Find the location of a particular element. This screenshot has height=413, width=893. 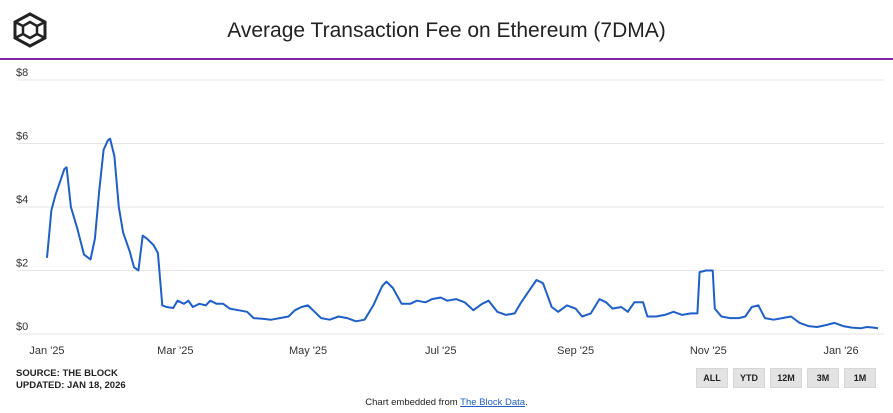

embed-suffix: . is located at coordinates (526, 402).